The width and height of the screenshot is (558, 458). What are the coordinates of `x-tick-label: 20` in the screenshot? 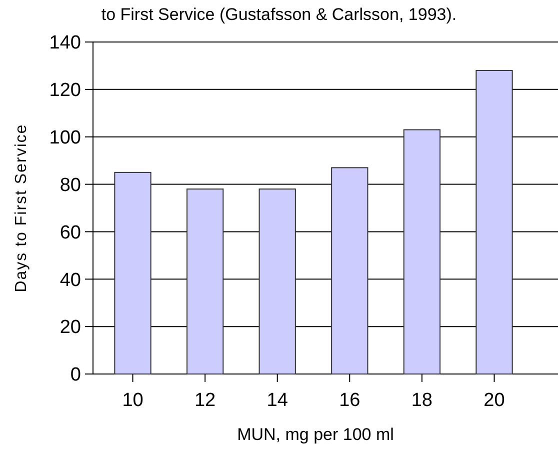 It's located at (494, 400).